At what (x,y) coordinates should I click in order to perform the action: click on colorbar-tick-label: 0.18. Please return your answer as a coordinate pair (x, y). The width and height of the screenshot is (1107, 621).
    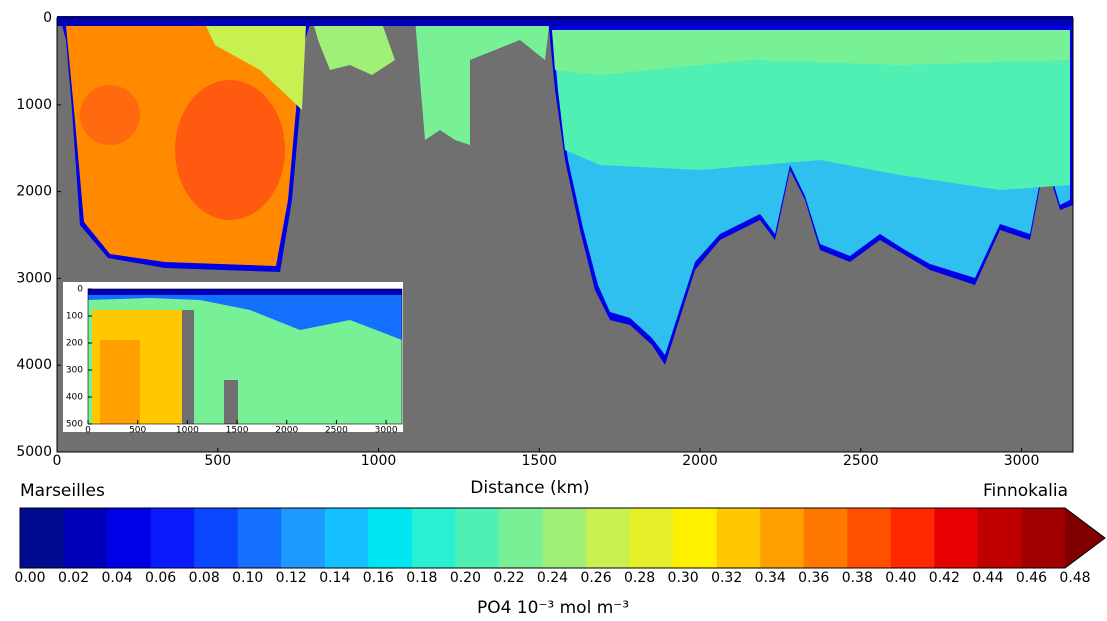
    Looking at the image, I should click on (421, 578).